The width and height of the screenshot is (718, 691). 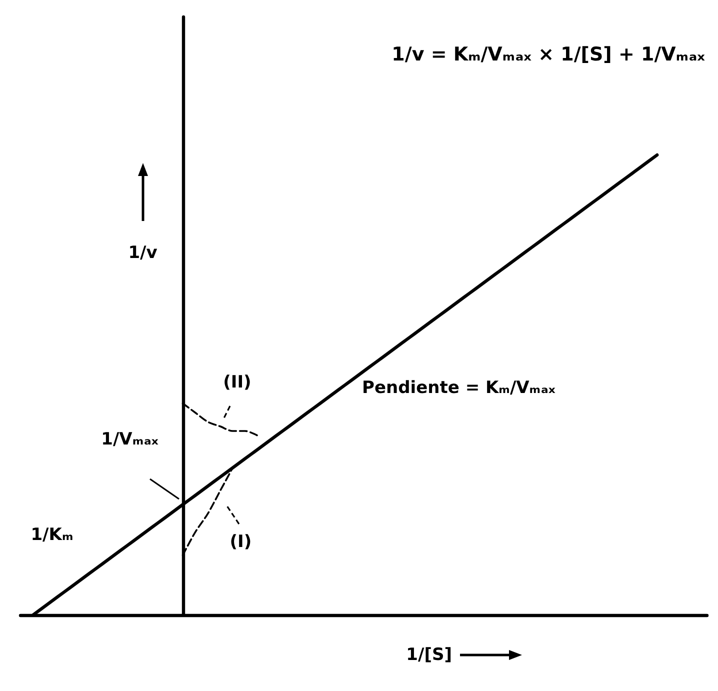 What do you see at coordinates (429, 655) in the screenshot?
I see `x-axis-title: 1/[S]` at bounding box center [429, 655].